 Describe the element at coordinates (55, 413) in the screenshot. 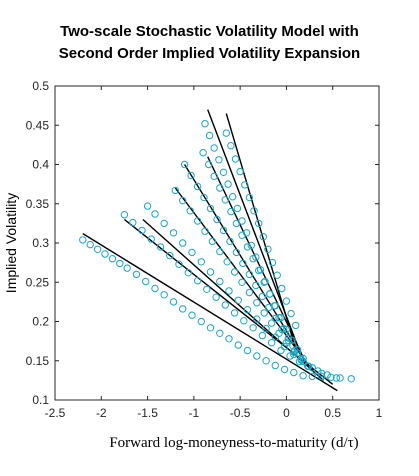

I see `x-tick-label: -2.5` at that location.